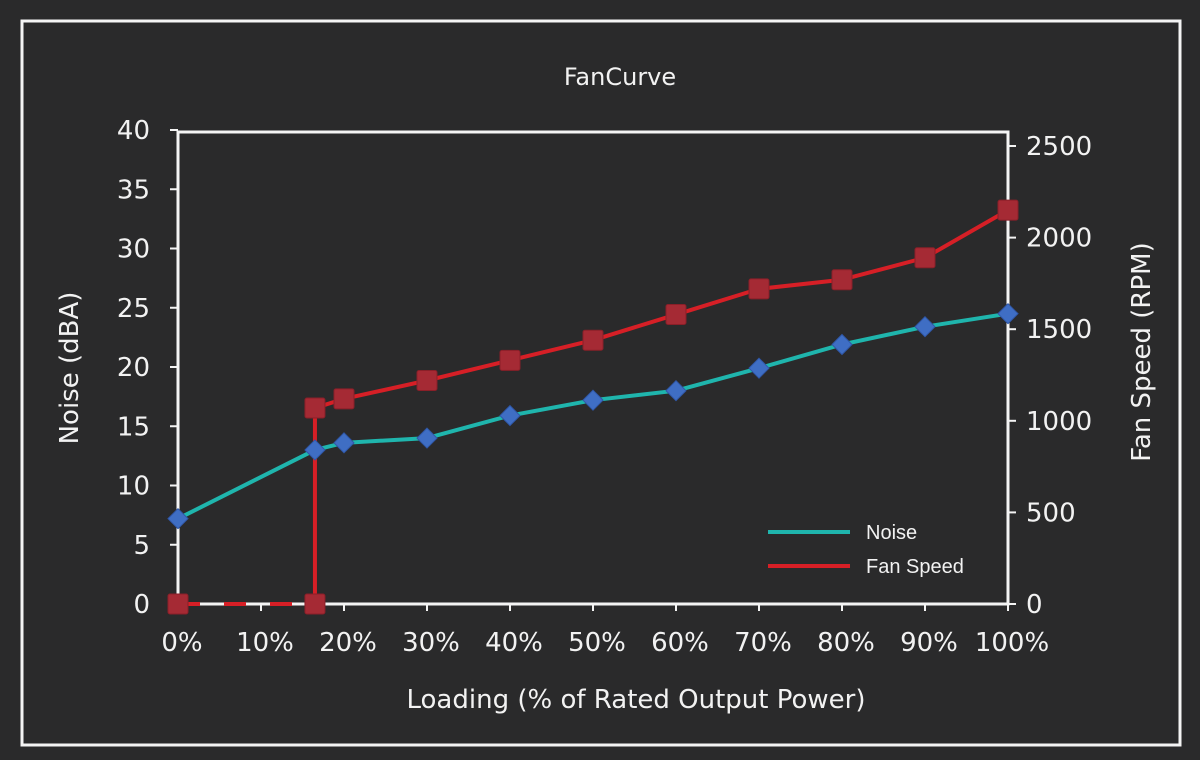  I want to click on left-tick-label: 5, so click(141, 546).